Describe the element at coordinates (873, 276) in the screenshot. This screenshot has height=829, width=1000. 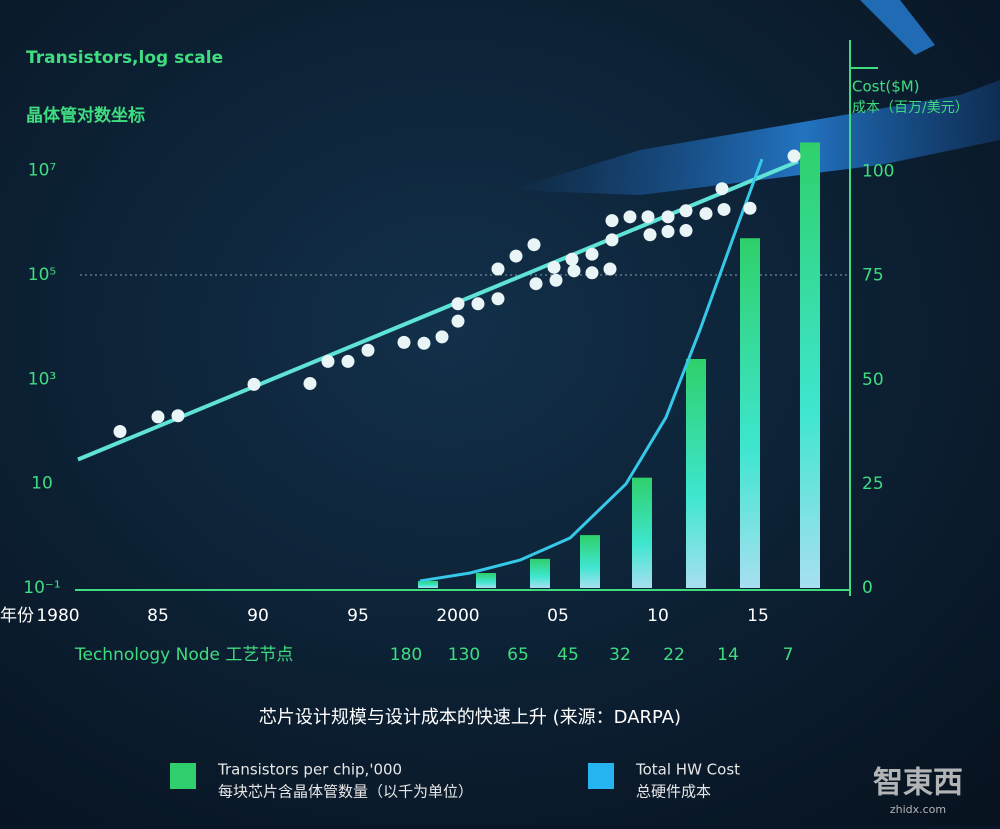
I see `y2-tick-label: 75` at that location.